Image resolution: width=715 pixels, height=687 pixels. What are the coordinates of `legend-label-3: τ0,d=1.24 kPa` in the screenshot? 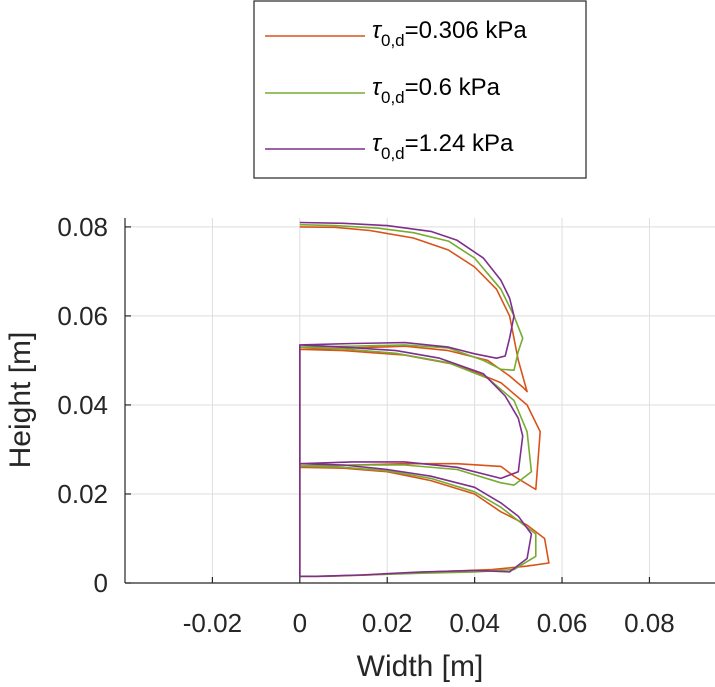 It's located at (443, 146).